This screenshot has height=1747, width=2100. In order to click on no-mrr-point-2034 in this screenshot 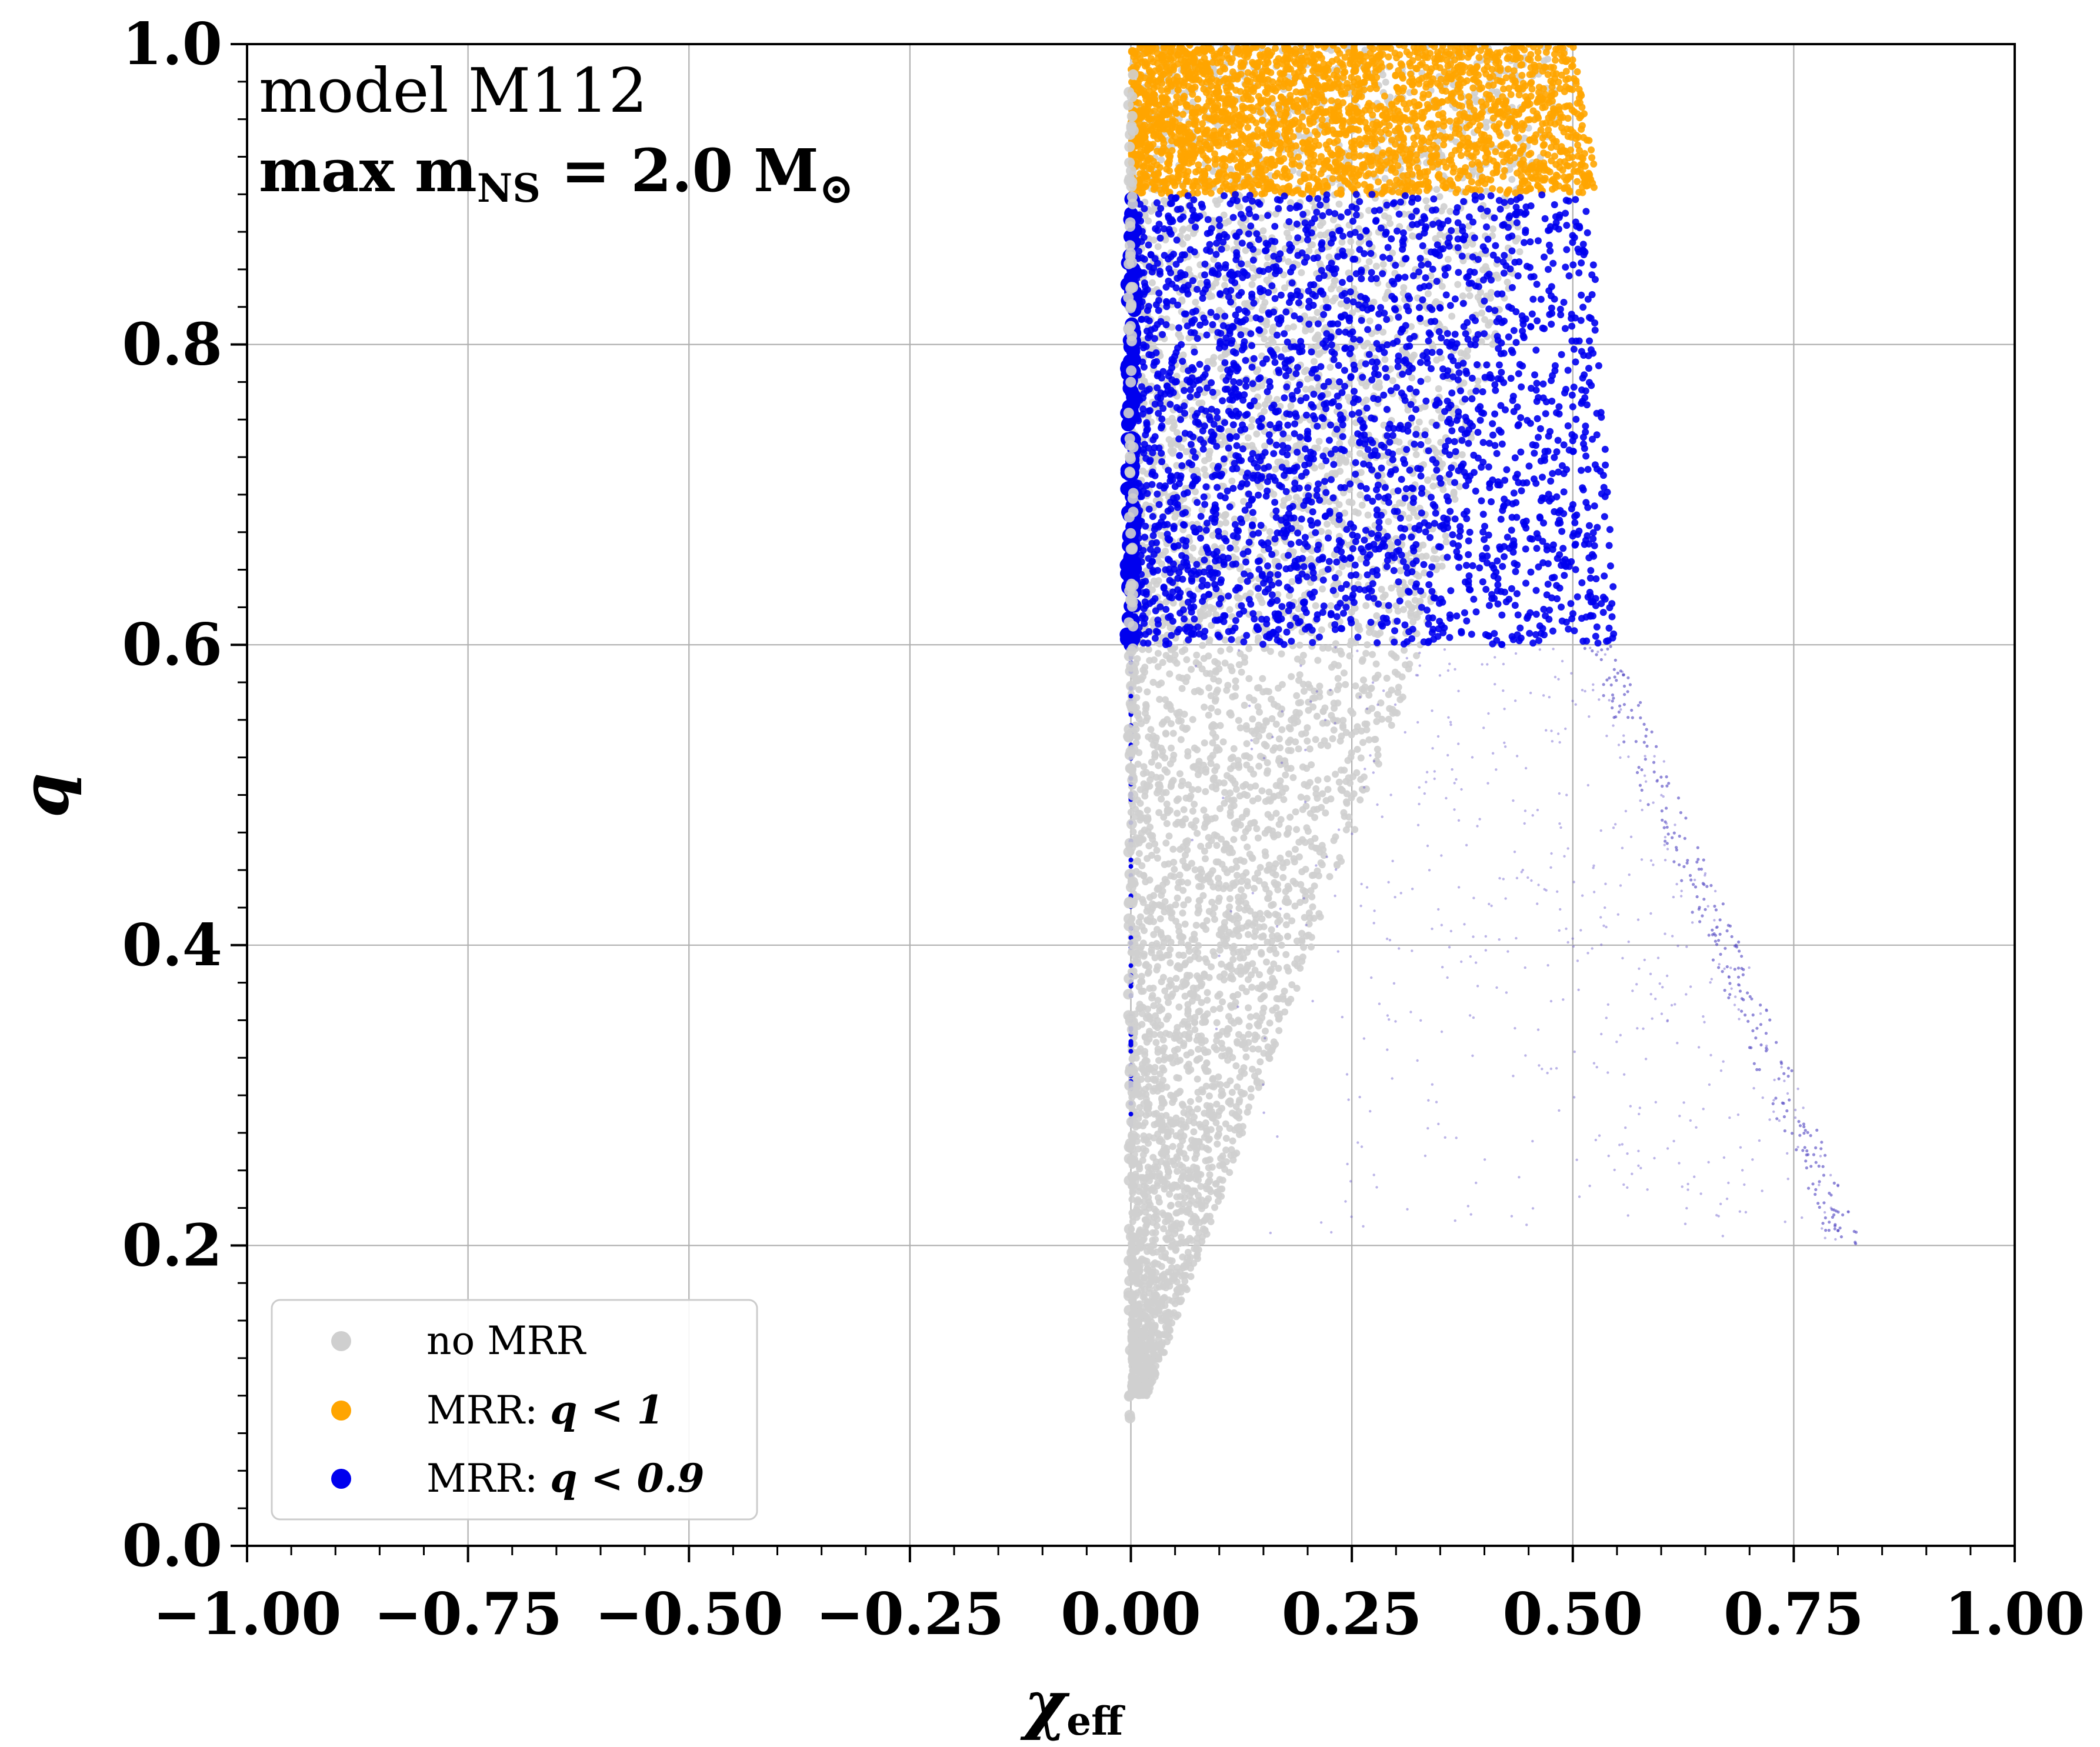, I will do `click(1205, 1016)`.